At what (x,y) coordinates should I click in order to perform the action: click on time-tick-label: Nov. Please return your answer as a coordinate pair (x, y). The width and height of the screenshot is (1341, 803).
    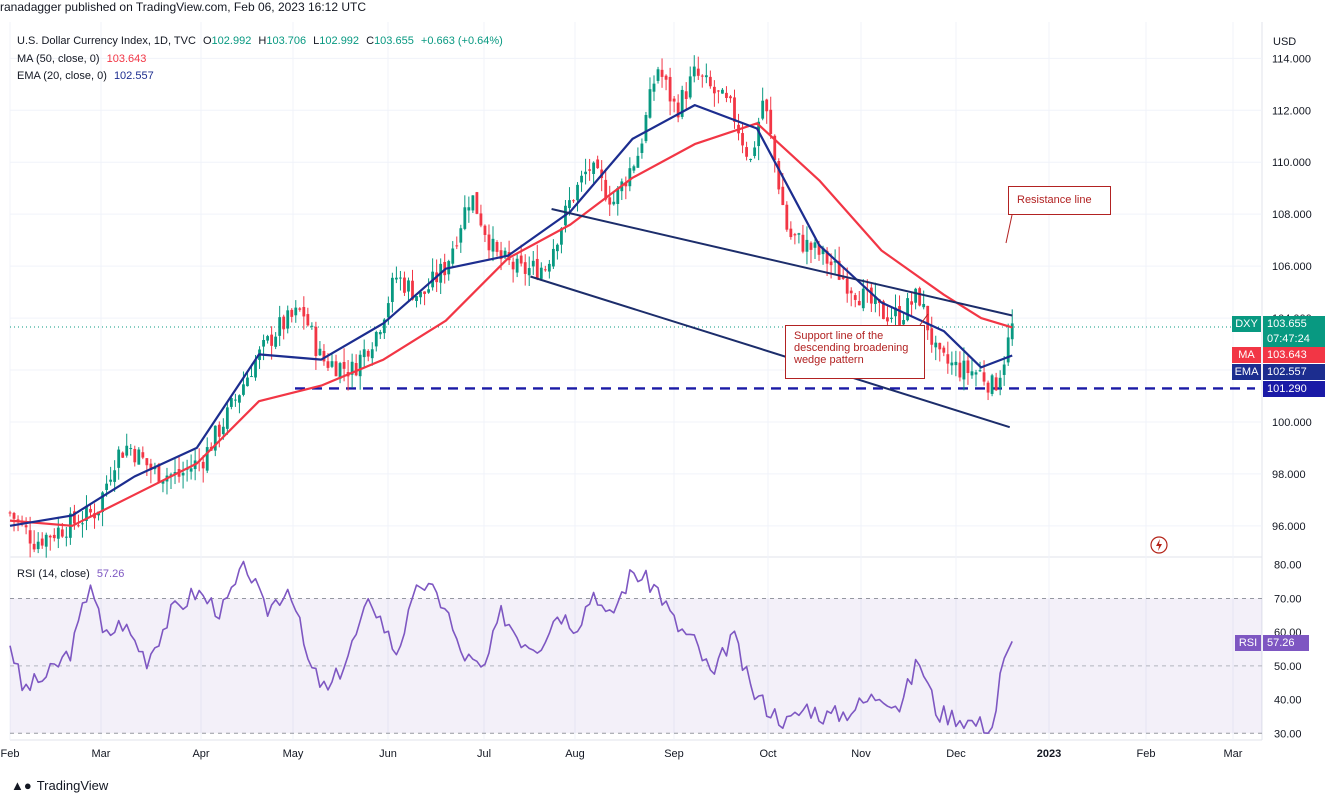
    Looking at the image, I should click on (861, 754).